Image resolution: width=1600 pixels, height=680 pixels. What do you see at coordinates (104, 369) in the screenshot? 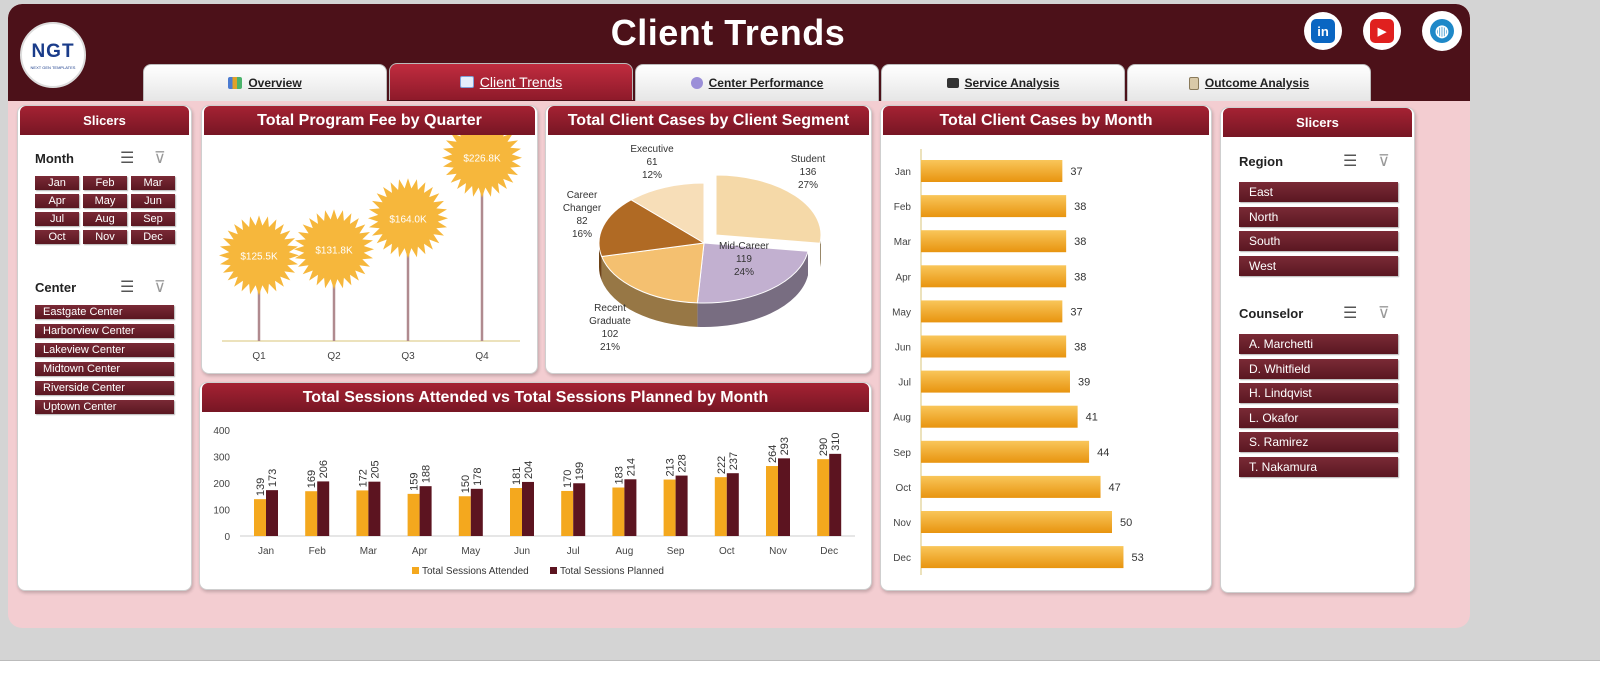
I see `center-slicer-item: Midtown Center` at bounding box center [104, 369].